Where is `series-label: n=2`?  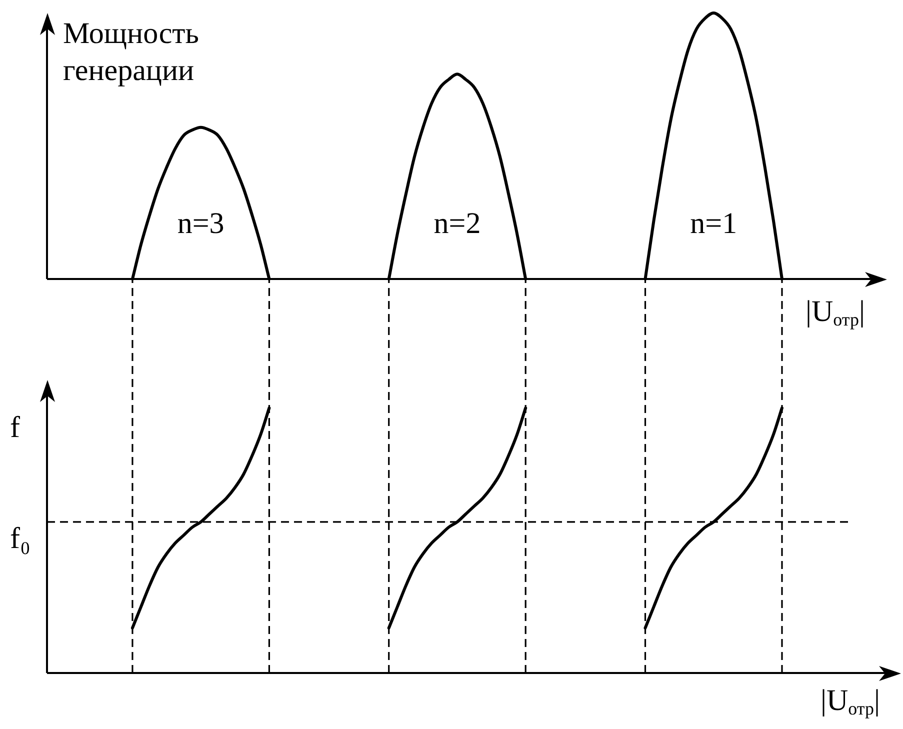 series-label: n=2 is located at coordinates (457, 223).